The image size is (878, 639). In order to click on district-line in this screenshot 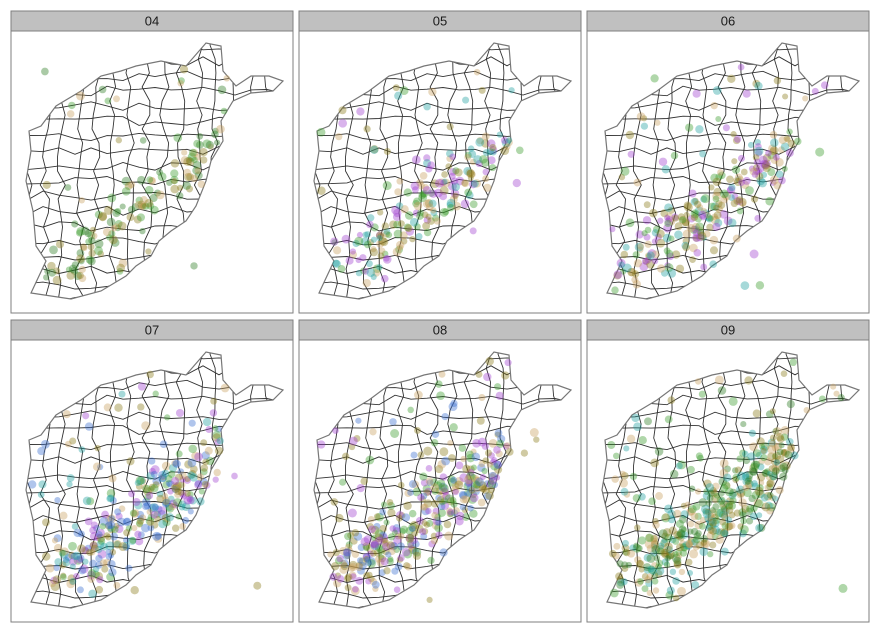, I will do `click(418, 480)`.